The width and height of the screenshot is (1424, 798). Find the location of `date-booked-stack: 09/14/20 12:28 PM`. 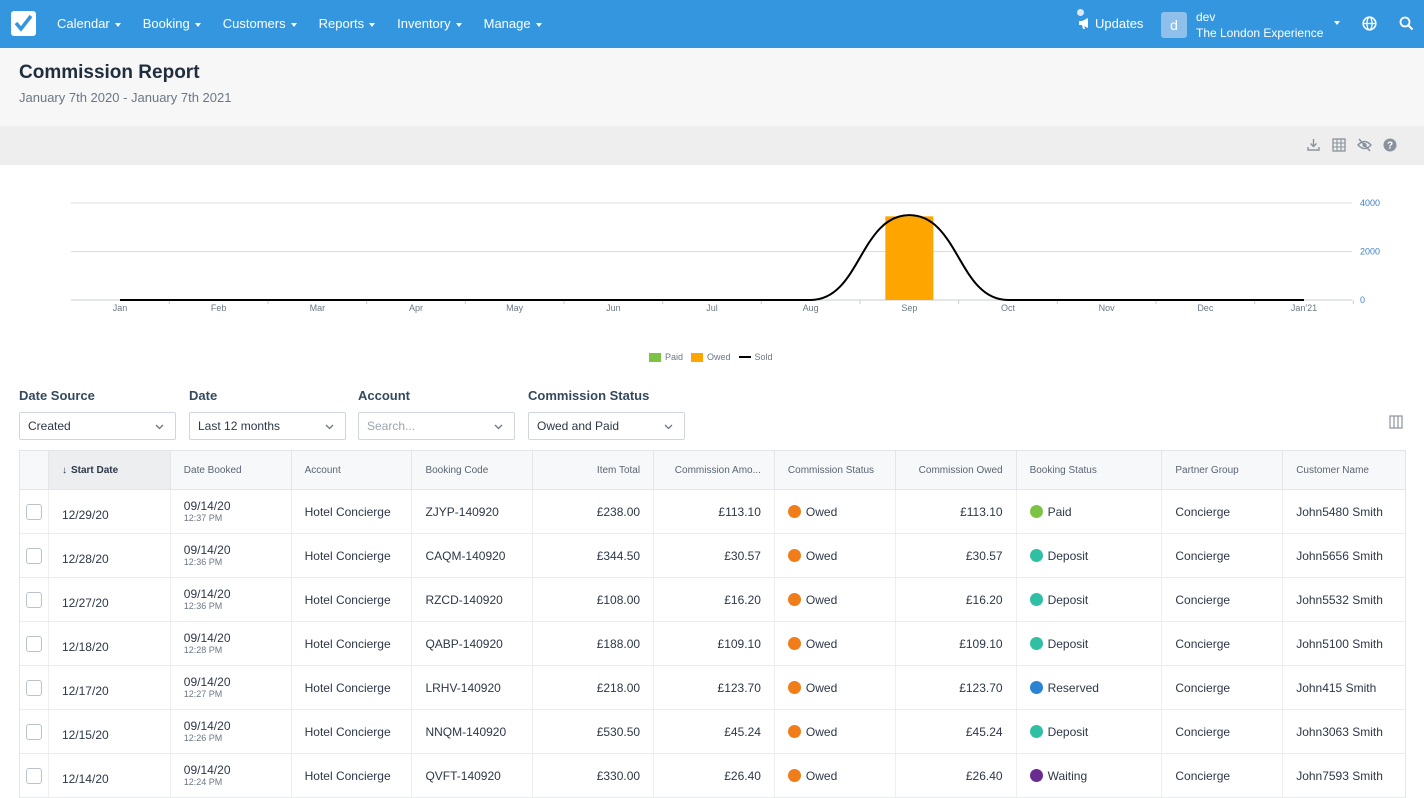

date-booked-stack: 09/14/20 12:28 PM is located at coordinates (207, 644).